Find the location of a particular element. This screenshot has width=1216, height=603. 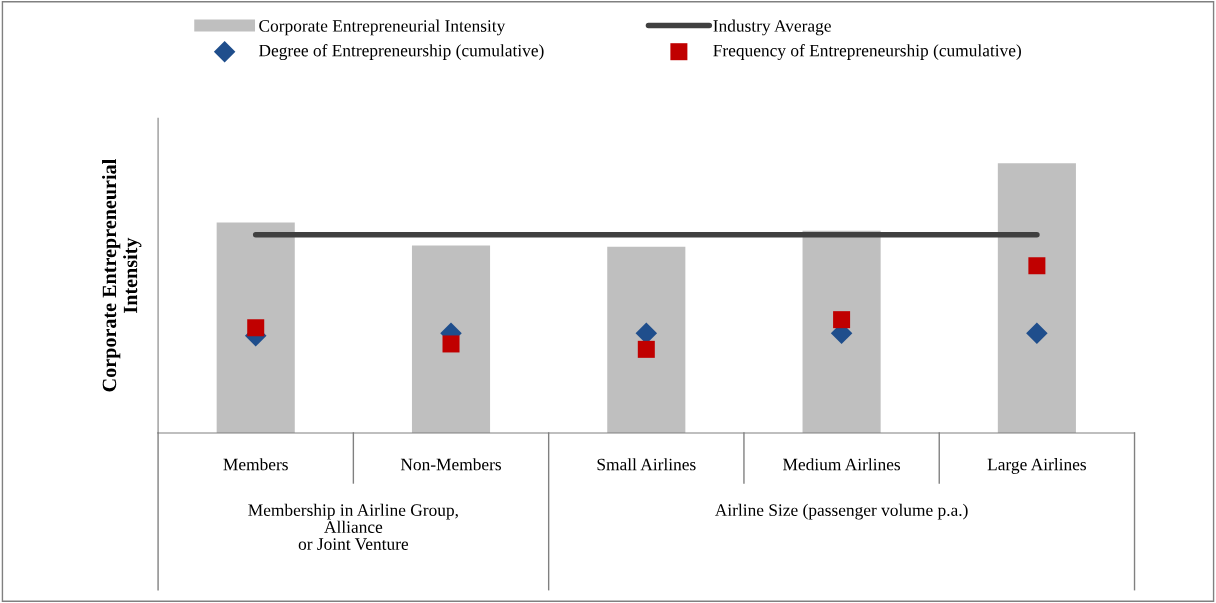

y-axis-title: Corporate Entrepreneurial Intensity is located at coordinates (122, 275).